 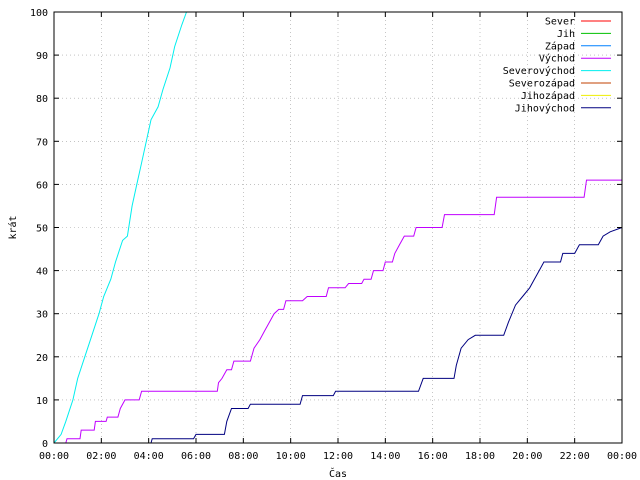 I want to click on y-axis-label: krát, so click(x=13, y=227).